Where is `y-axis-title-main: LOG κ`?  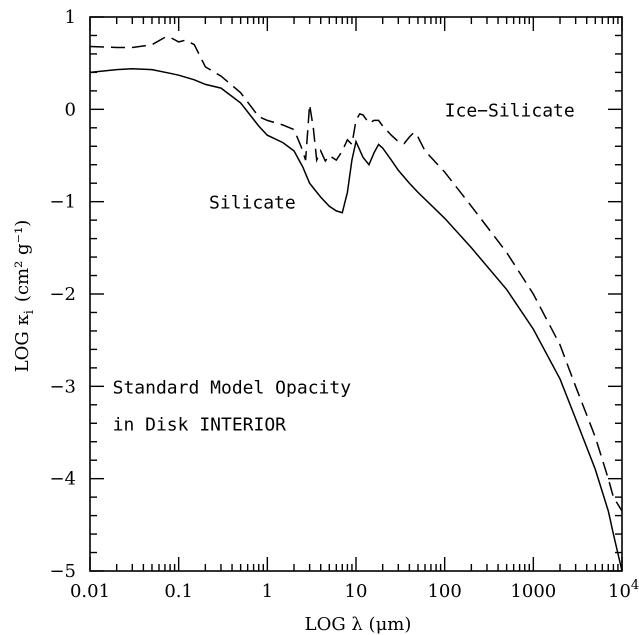 y-axis-title-main: LOG κ is located at coordinates (22, 342).